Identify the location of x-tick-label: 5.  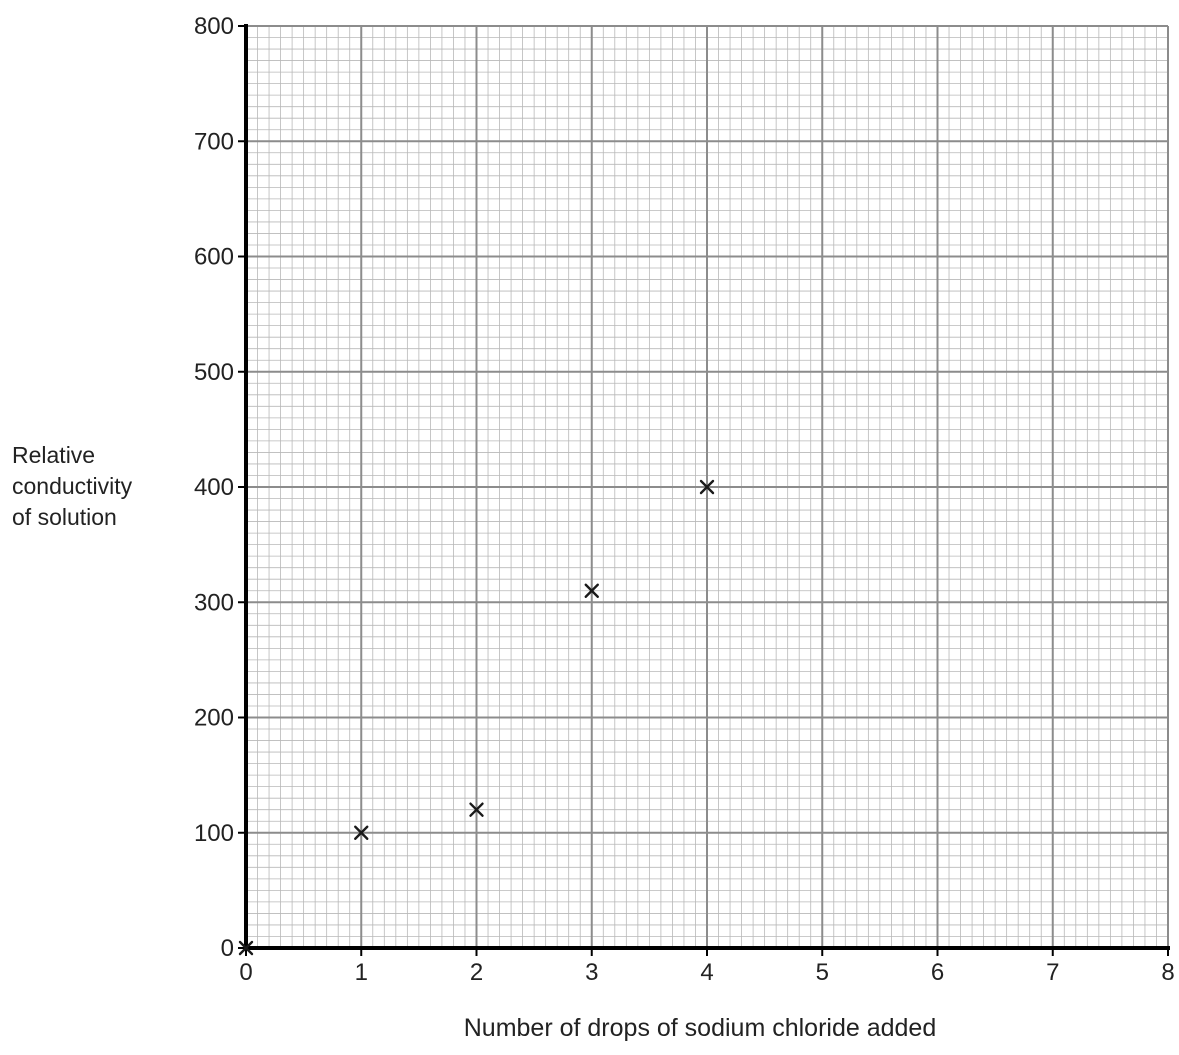
(822, 972).